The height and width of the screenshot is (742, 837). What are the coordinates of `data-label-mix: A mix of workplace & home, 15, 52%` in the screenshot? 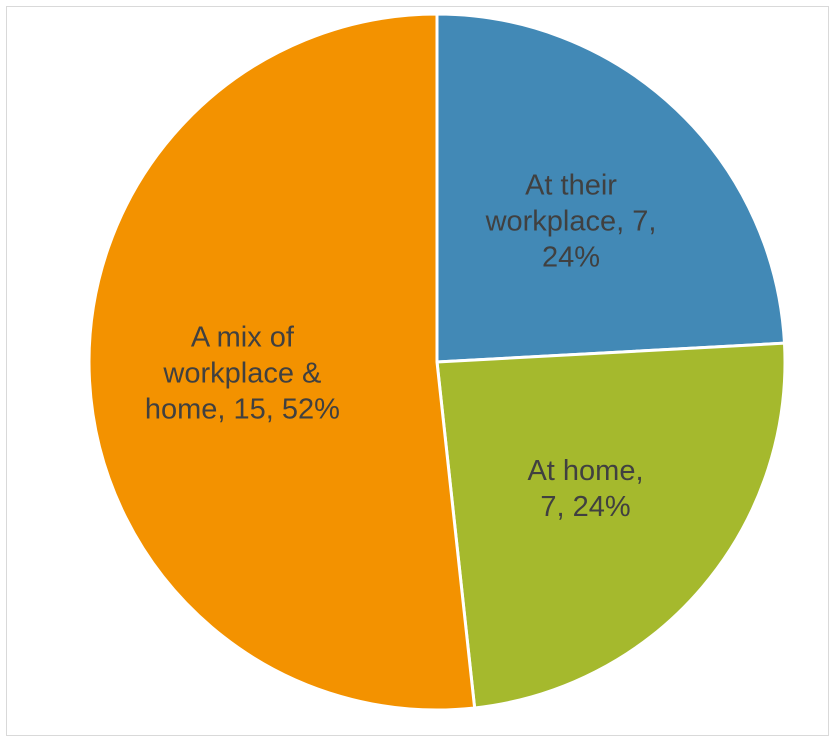 It's located at (242, 374).